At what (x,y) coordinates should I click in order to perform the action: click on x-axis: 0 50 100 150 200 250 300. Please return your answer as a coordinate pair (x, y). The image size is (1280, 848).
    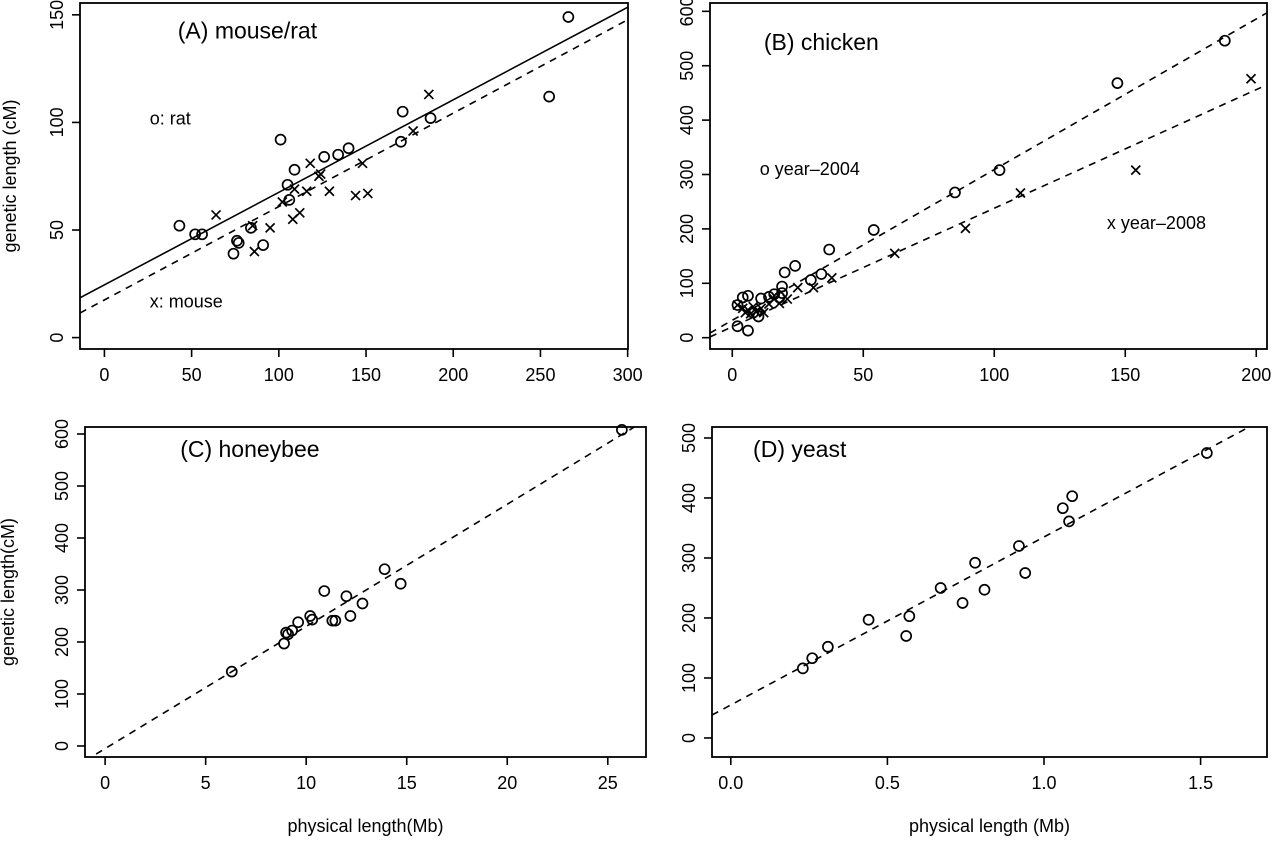
    Looking at the image, I should click on (371, 367).